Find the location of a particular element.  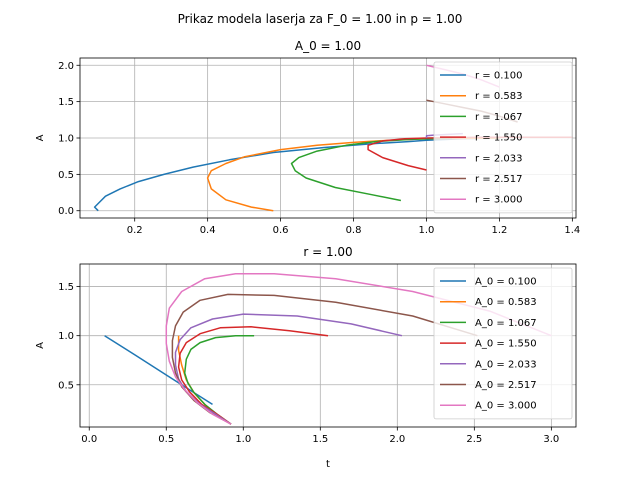

legend-label-3: A_0 = 1.067 is located at coordinates (506, 323).